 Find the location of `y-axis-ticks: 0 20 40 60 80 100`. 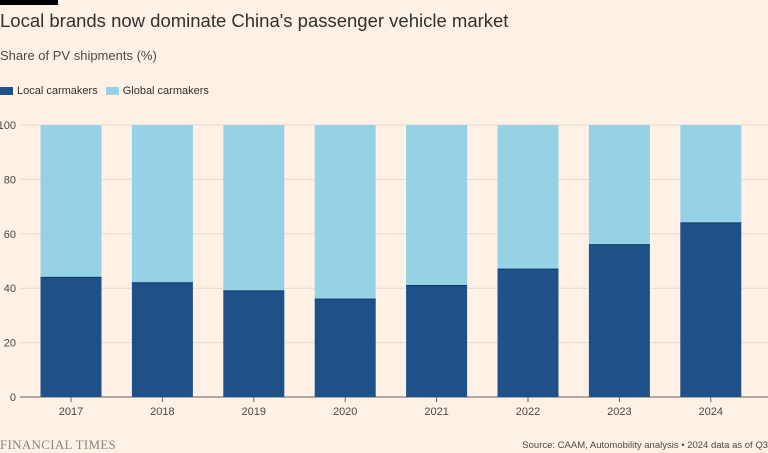

y-axis-ticks: 0 20 40 60 80 100 is located at coordinates (8, 262).